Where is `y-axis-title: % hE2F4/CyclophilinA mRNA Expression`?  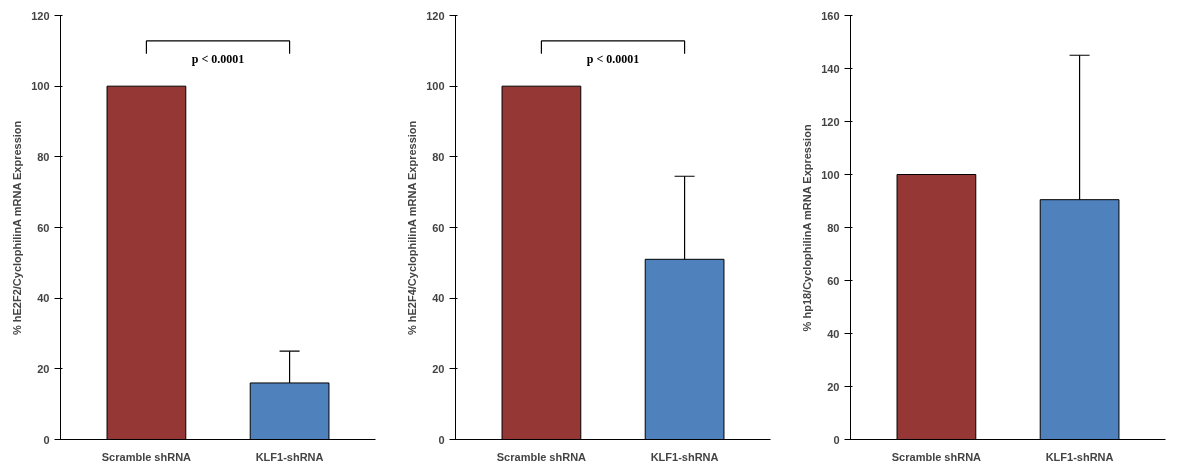
y-axis-title: % hE2F4/CyclophilinA mRNA Expression is located at coordinates (412, 228).